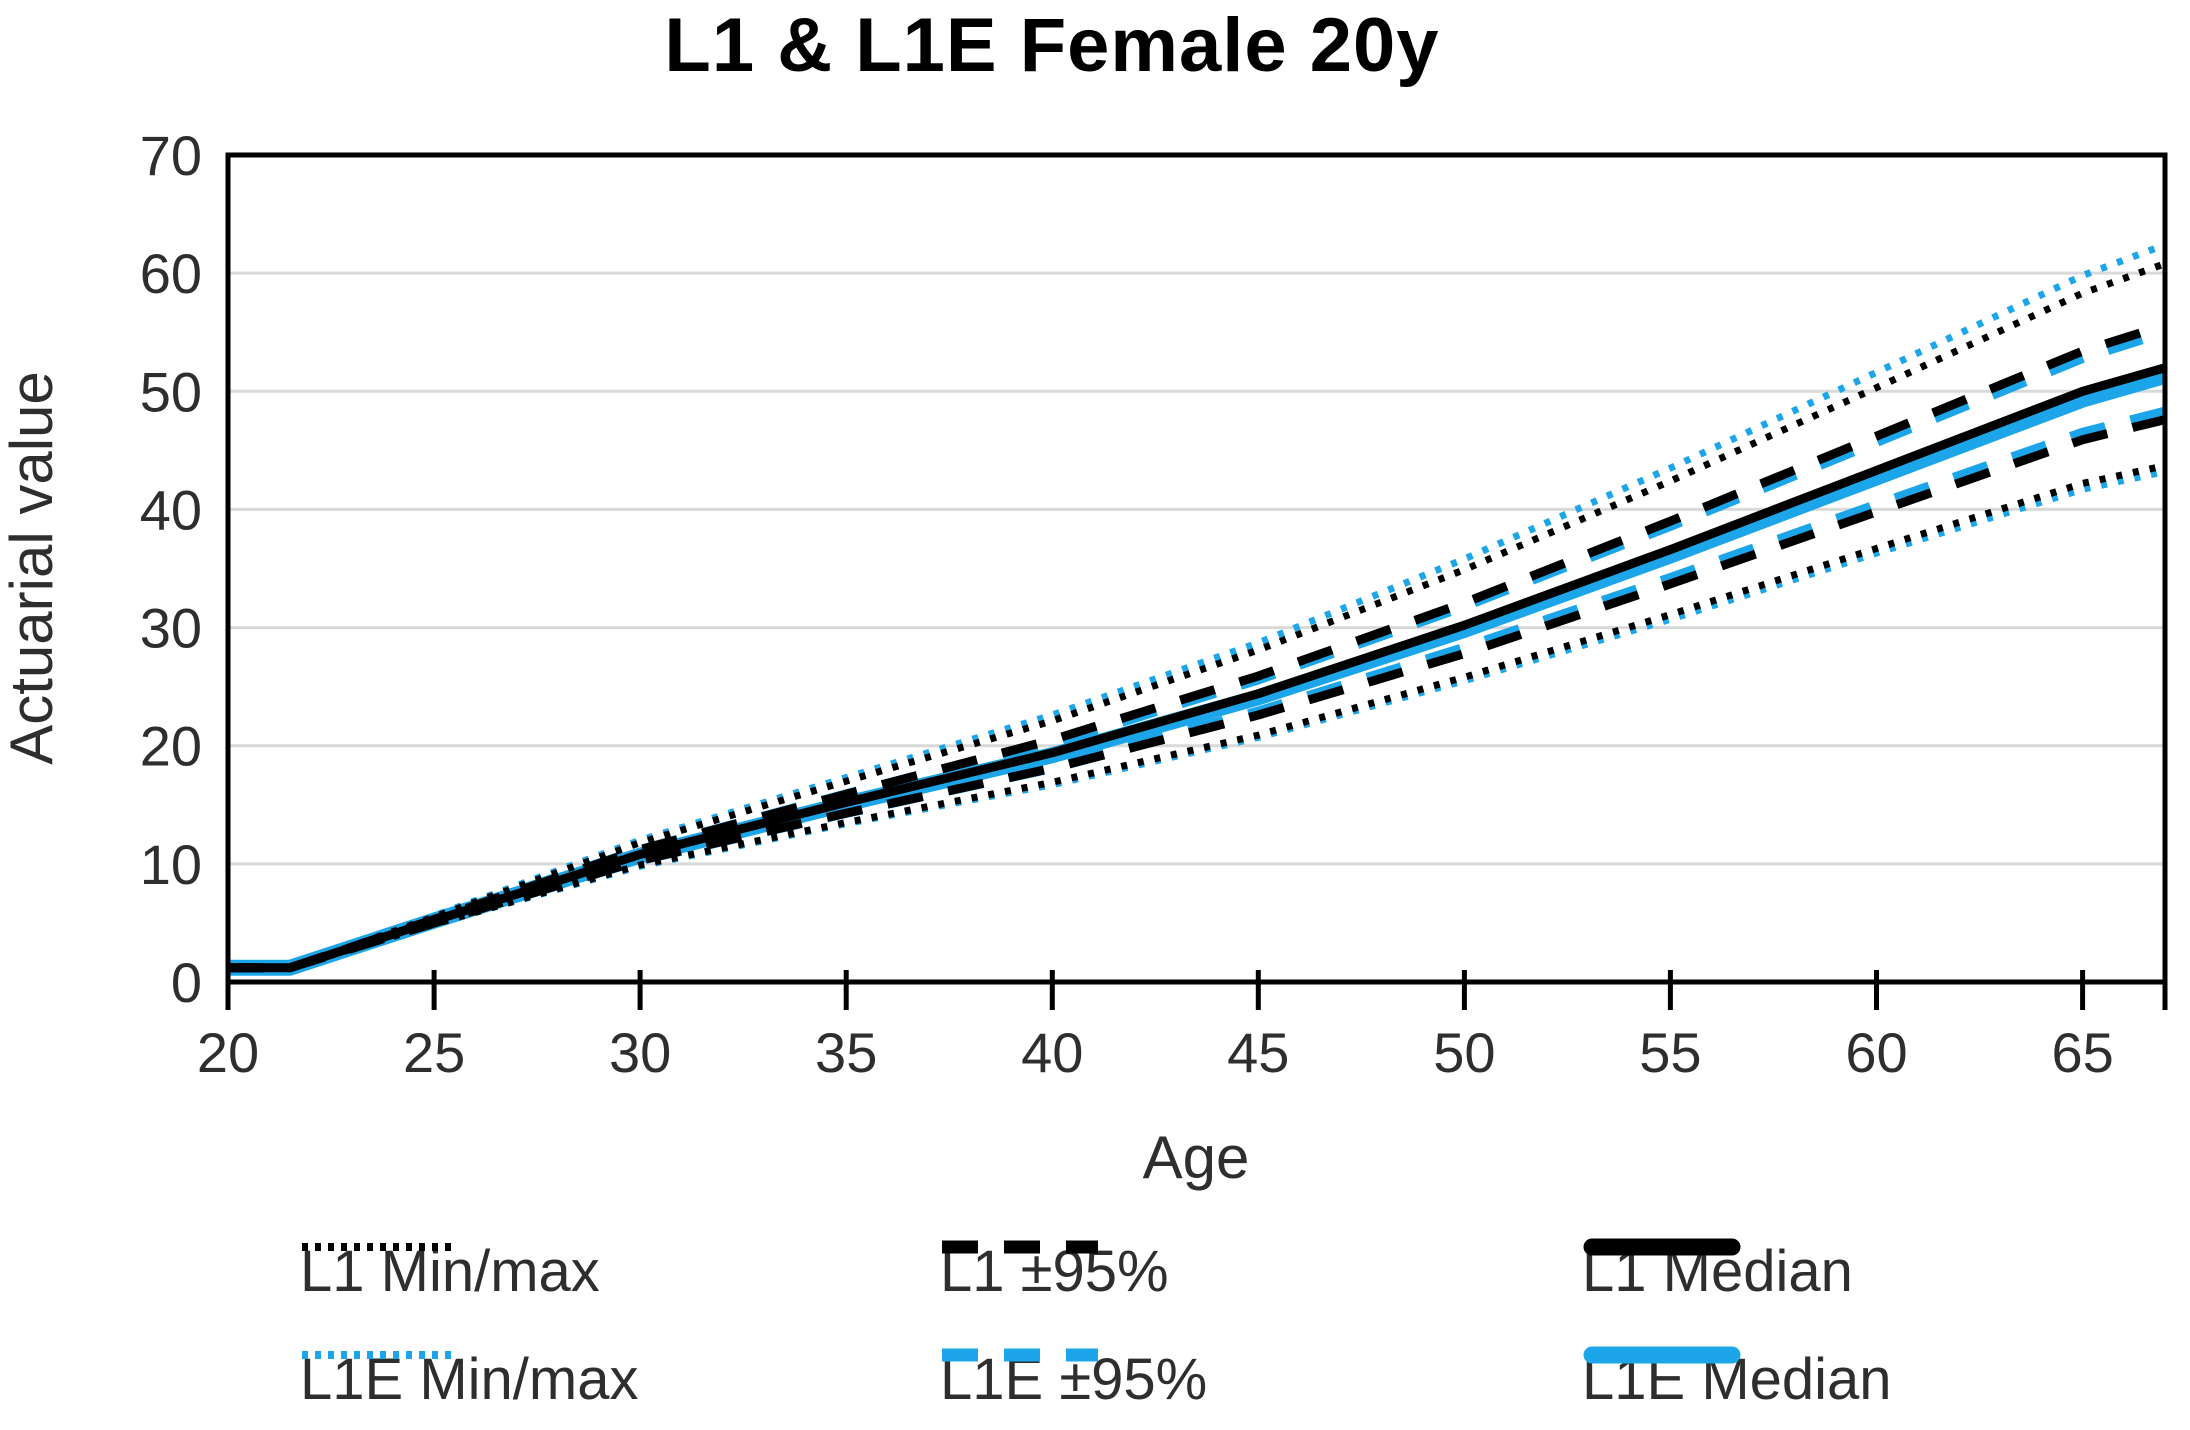  What do you see at coordinates (846, 1052) in the screenshot?
I see `x-tick-label: 35` at bounding box center [846, 1052].